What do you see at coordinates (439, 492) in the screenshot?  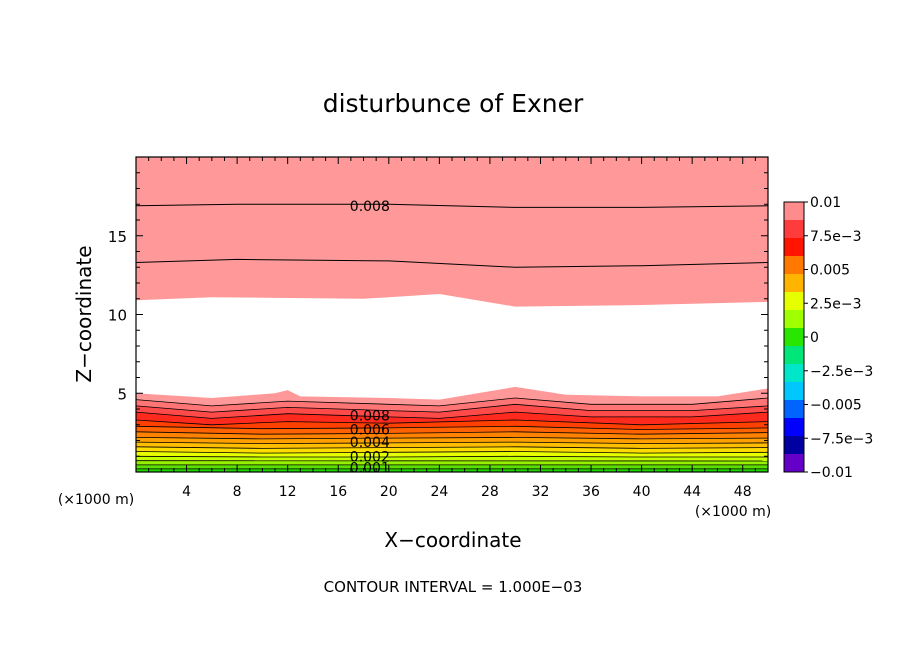 I see `x-tick-label: 24` at bounding box center [439, 492].